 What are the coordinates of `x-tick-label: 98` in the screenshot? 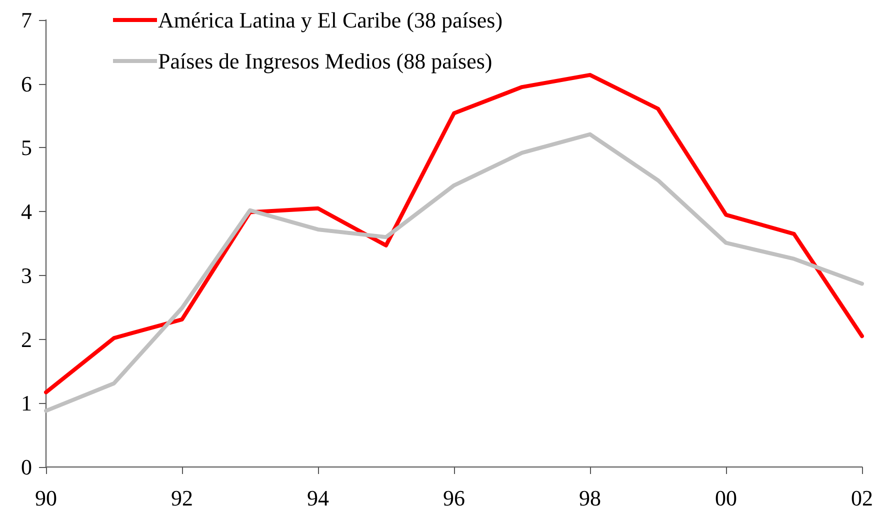 It's located at (590, 498).